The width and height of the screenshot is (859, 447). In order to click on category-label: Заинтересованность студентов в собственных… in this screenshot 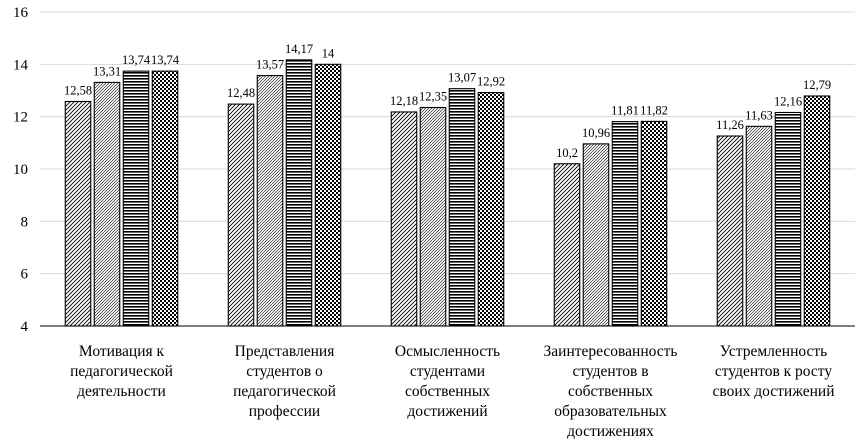, I will do `click(611, 391)`.